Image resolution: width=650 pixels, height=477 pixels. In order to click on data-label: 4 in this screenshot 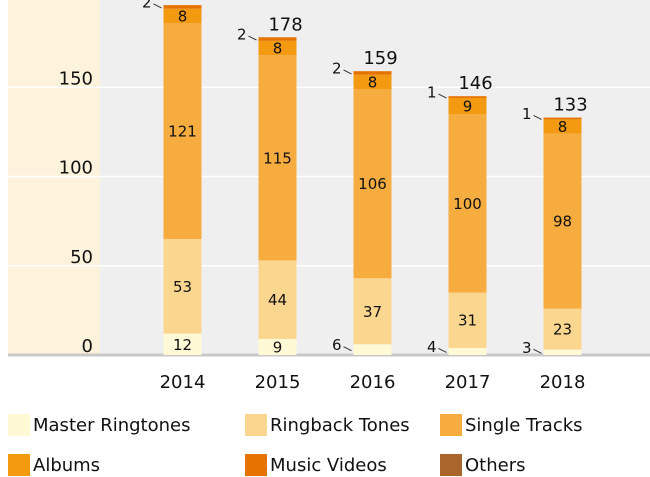, I will do `click(432, 347)`.